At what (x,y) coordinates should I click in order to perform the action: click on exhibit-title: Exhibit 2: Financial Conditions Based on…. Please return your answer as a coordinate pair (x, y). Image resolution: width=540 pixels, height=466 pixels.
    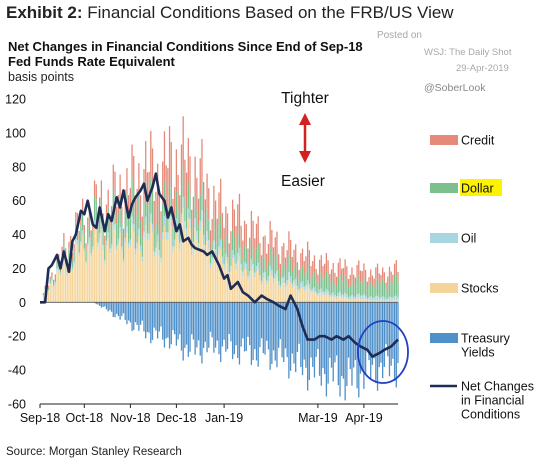
    Looking at the image, I should click on (230, 13).